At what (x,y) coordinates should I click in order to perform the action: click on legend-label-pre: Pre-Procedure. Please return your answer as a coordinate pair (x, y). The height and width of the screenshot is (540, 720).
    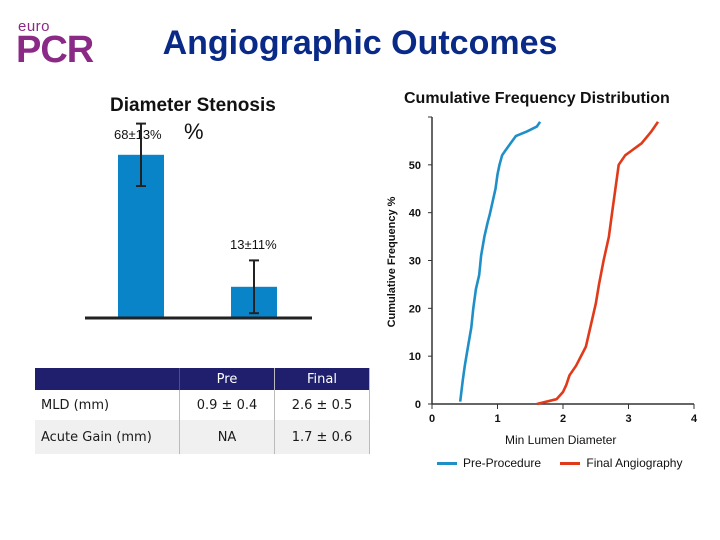
    Looking at the image, I should click on (502, 463).